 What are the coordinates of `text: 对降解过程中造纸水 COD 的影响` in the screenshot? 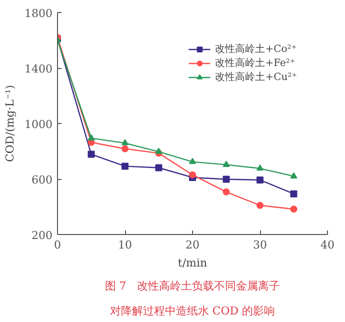 It's located at (193, 311).